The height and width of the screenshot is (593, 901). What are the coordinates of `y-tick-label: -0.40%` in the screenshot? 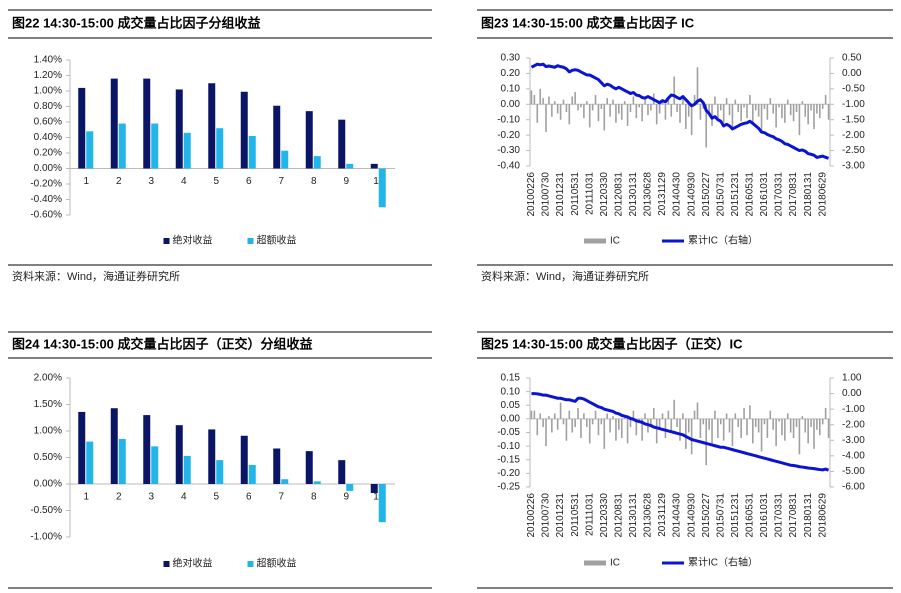 It's located at (46, 199).